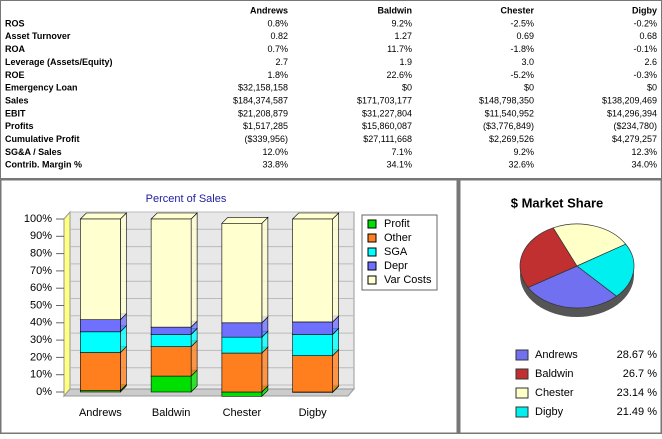 The width and height of the screenshot is (662, 439). Describe the element at coordinates (265, 126) in the screenshot. I see `cell: $1,517,285` at that location.